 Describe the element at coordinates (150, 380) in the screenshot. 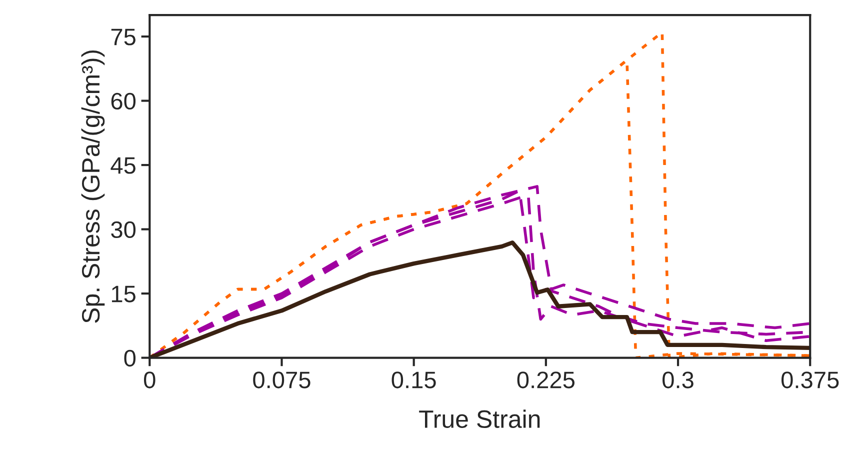

I see `x-tick-label: 0` at that location.